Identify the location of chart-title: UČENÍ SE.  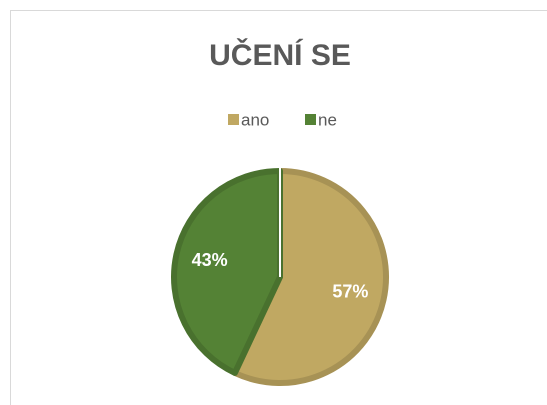
(280, 55).